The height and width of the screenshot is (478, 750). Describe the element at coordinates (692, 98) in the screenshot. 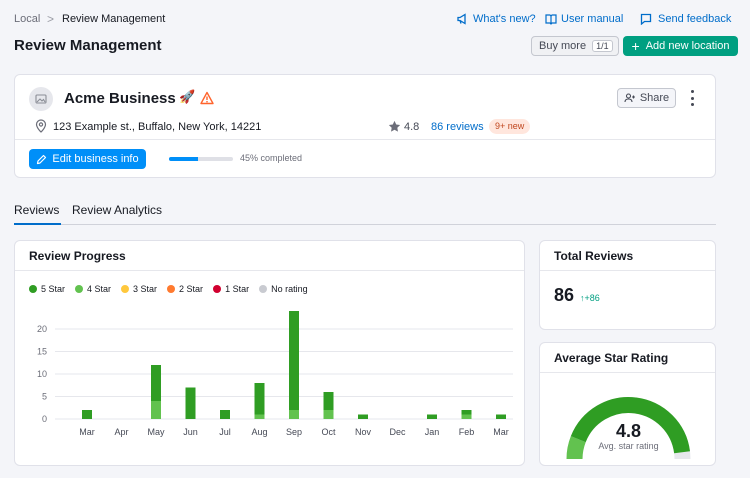

I see `more-options-icon` at that location.